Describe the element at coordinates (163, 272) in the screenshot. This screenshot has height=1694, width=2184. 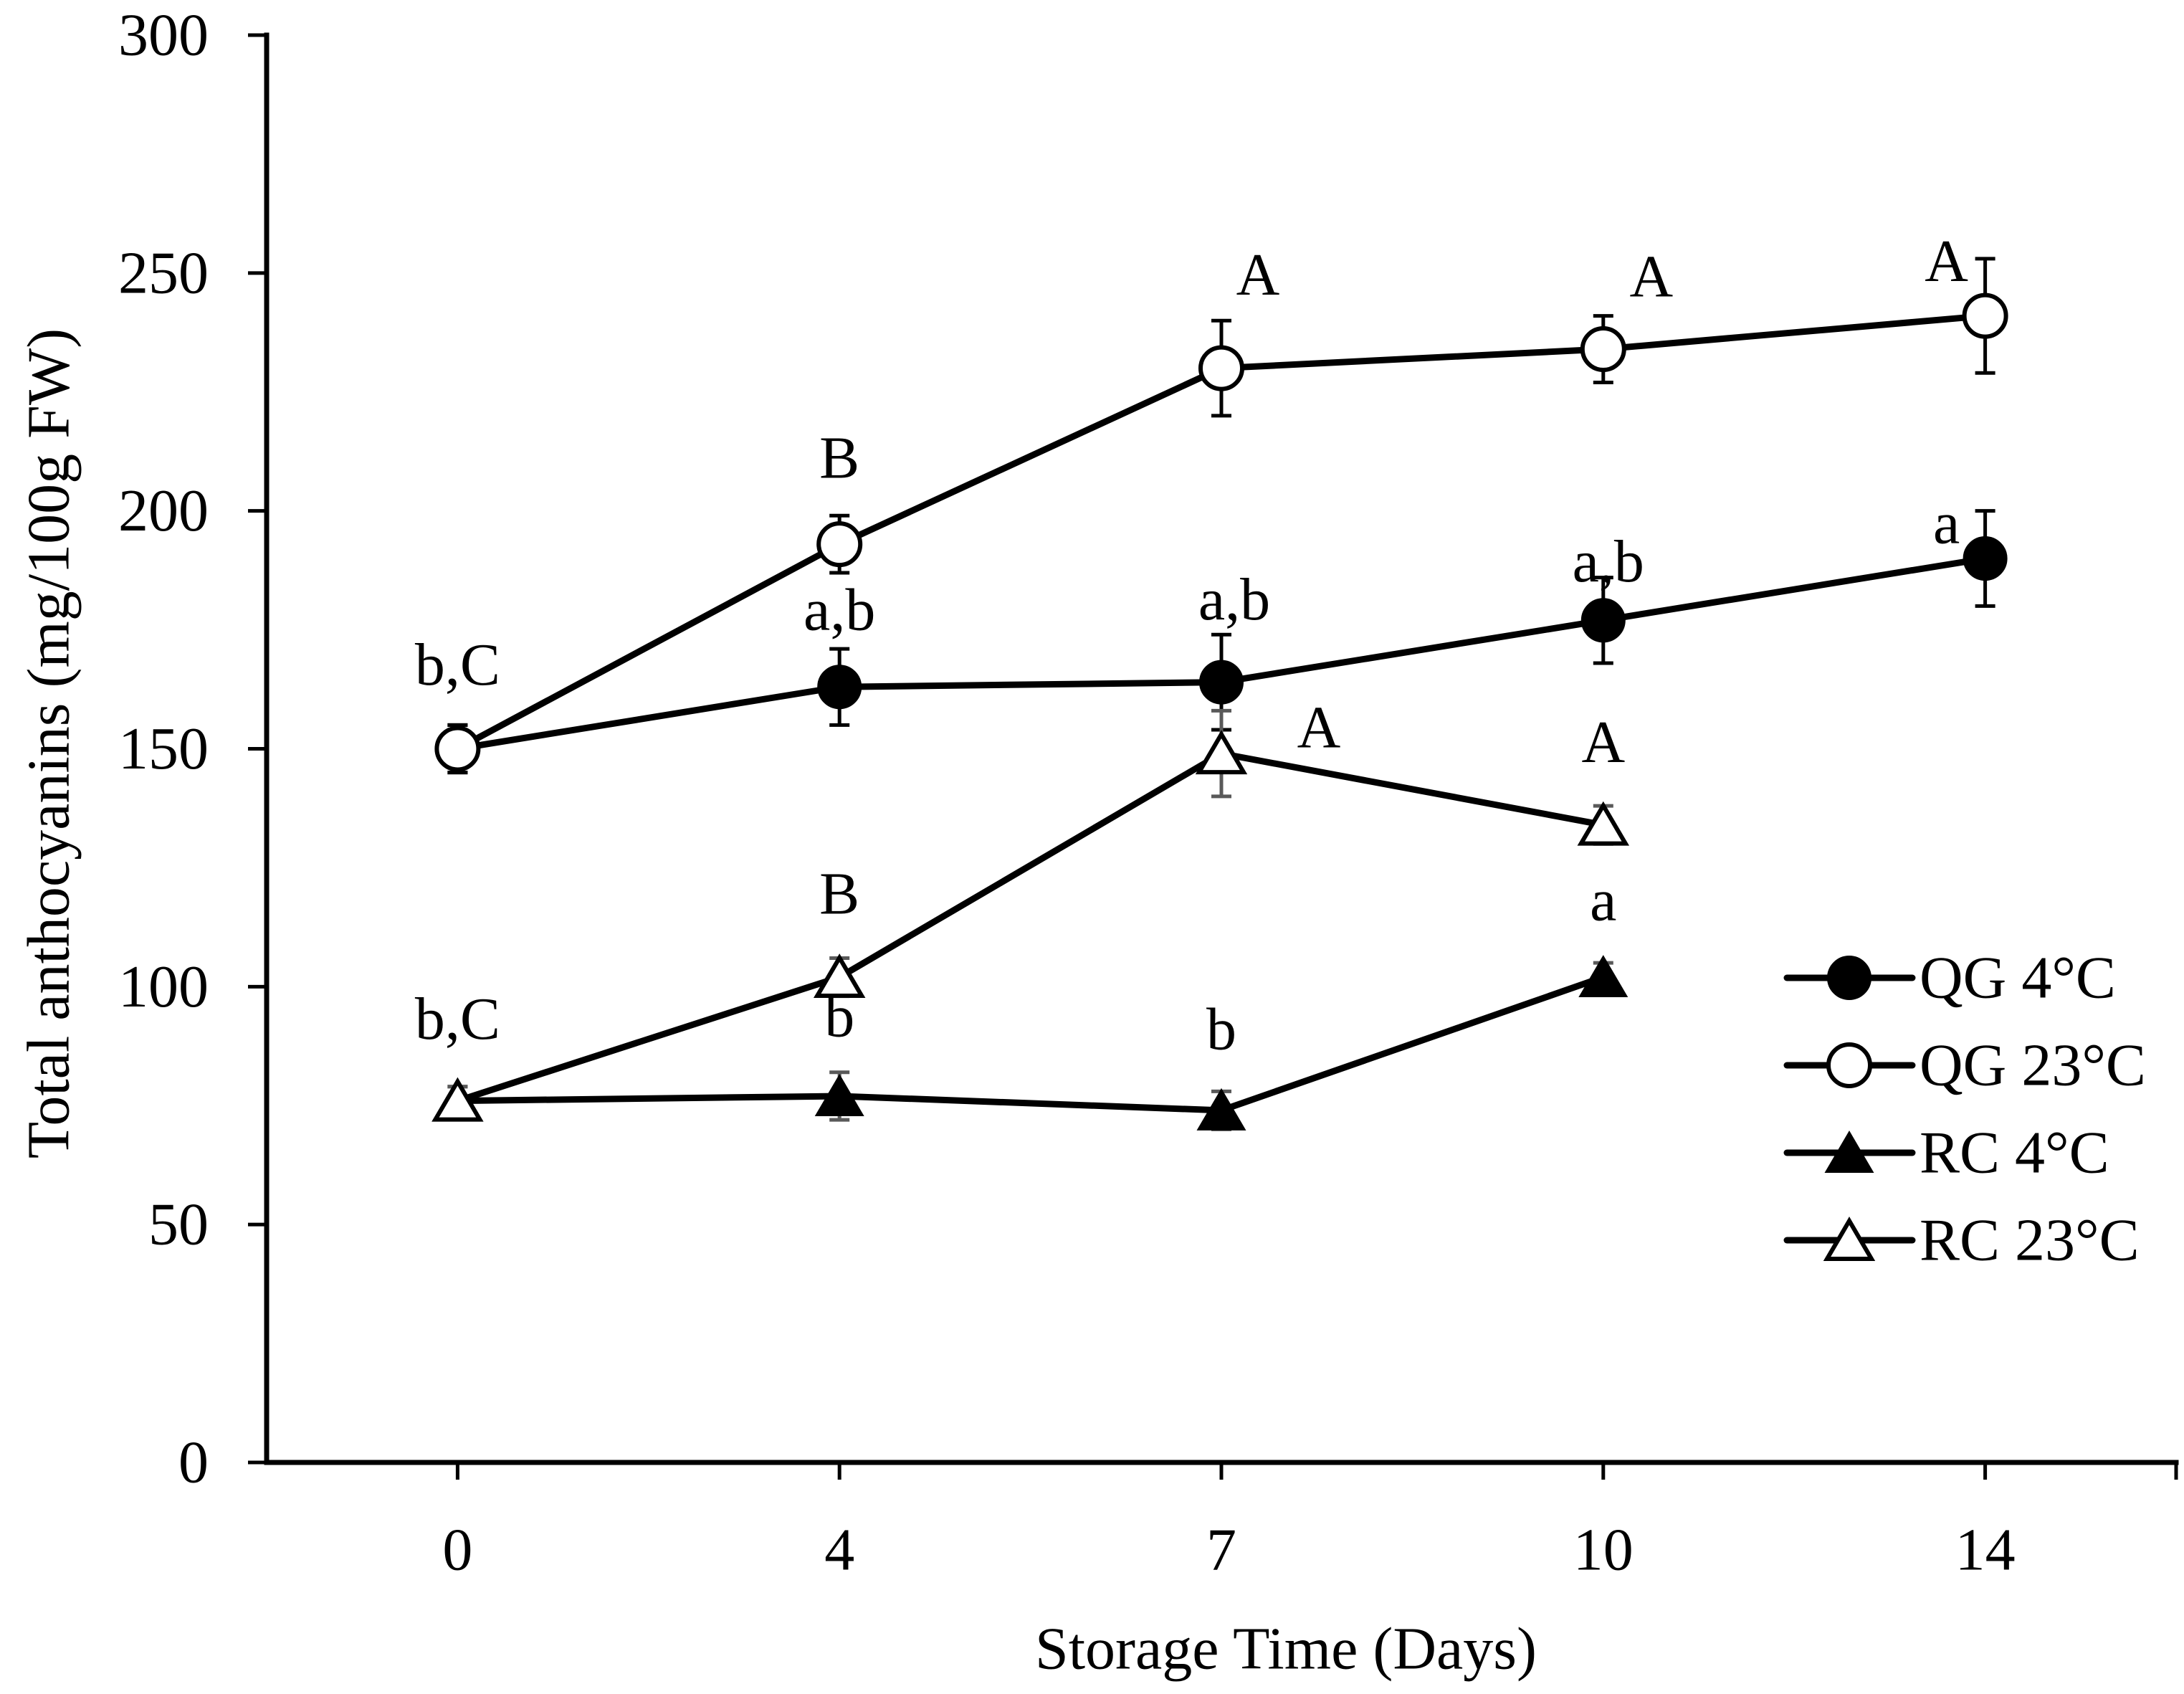
I see `y-tick-label: 250` at that location.